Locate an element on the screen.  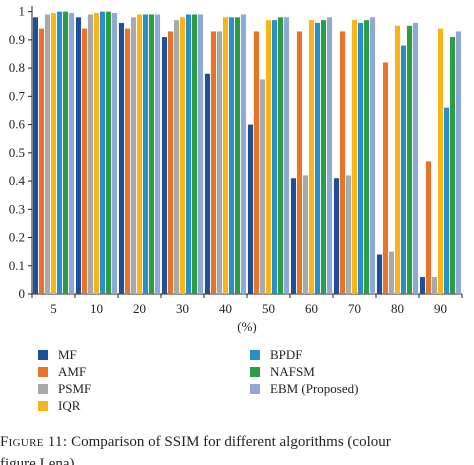
legend-item: MF is located at coordinates (57, 355).